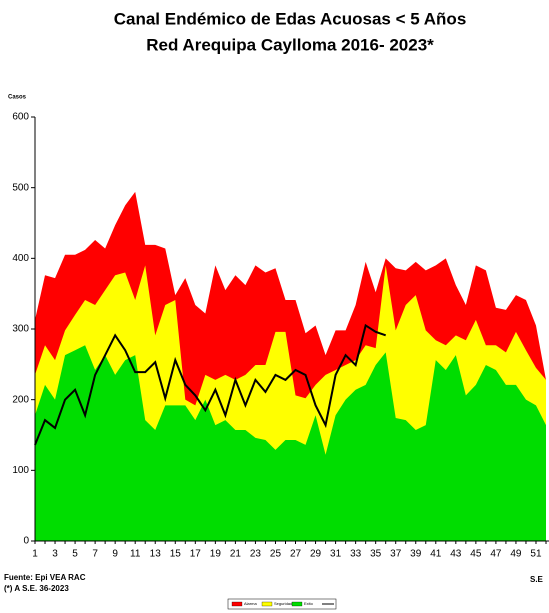  What do you see at coordinates (45, 577) in the screenshot?
I see `source: Fuente: Epi VEA RAC` at bounding box center [45, 577].